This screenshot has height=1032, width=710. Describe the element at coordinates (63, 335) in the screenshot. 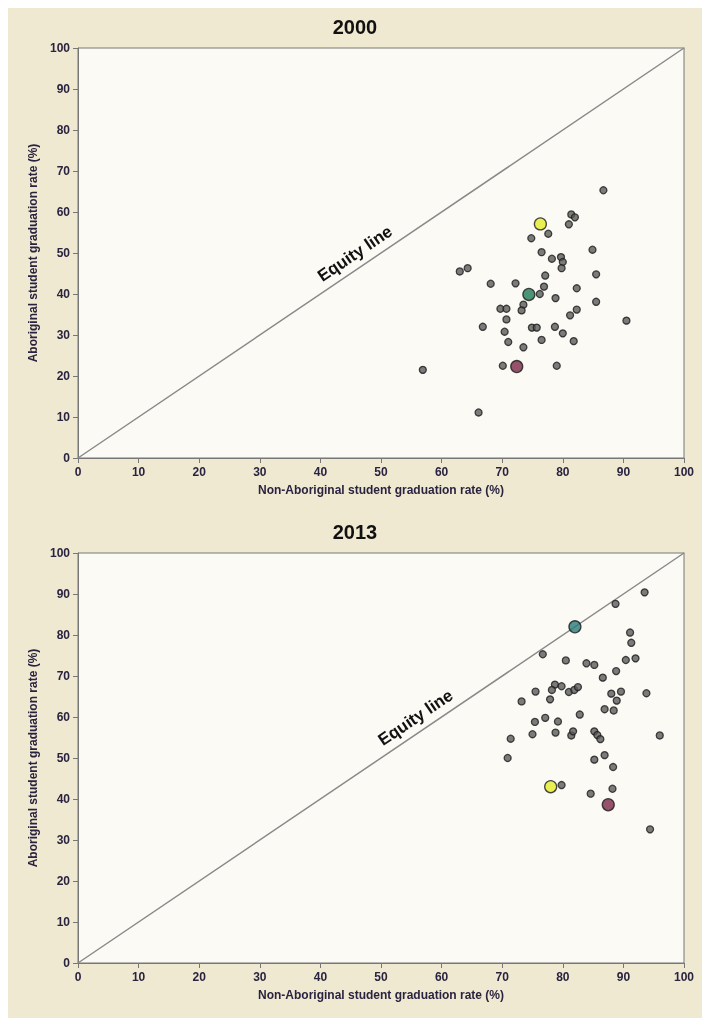

I see `y-tick-label: 30` at that location.